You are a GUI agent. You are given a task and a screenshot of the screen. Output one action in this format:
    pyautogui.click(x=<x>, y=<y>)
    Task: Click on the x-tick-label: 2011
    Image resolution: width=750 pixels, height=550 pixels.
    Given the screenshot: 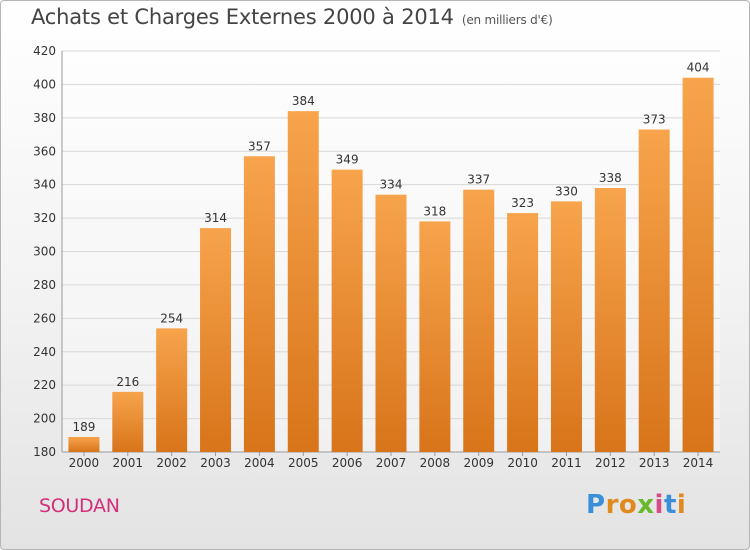 What is the action you would take?
    pyautogui.click(x=566, y=463)
    